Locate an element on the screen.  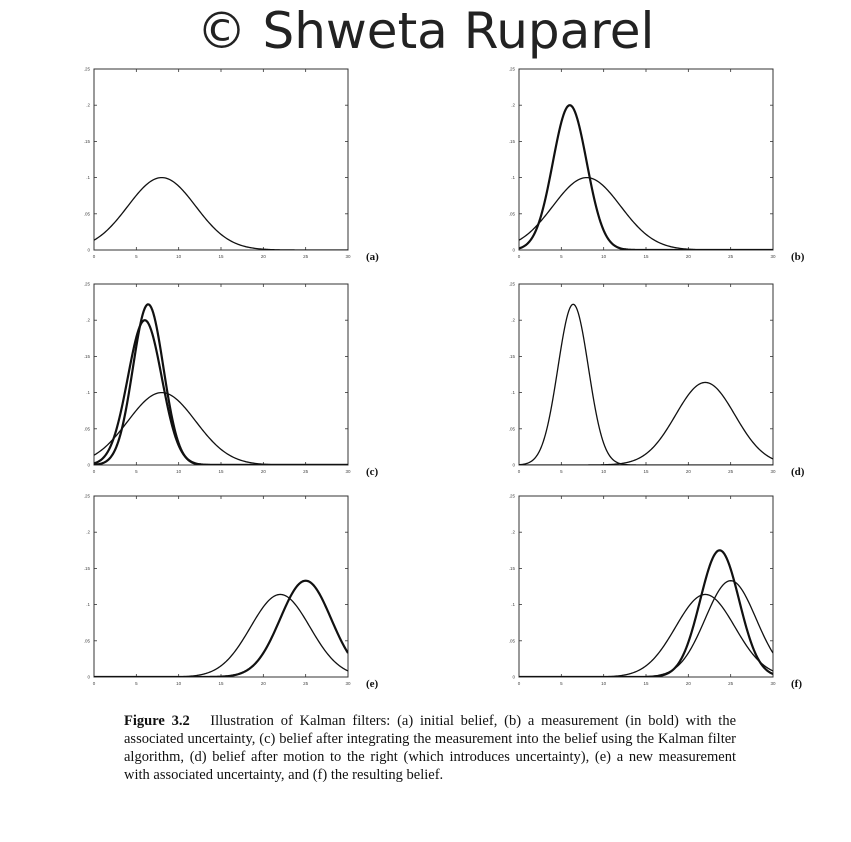
panel-label: (f) is located at coordinates (796, 684).